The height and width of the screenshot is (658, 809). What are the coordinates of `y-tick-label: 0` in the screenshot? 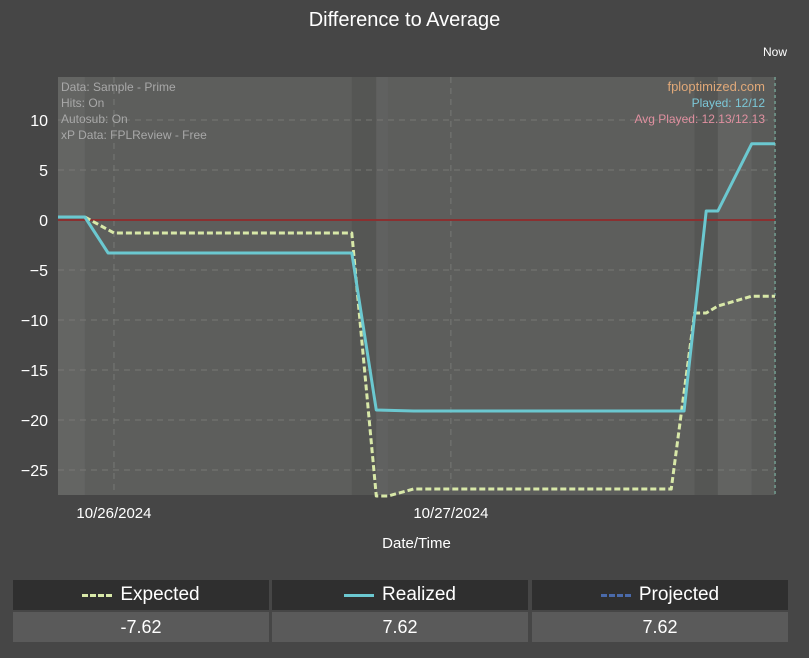 It's located at (43, 221).